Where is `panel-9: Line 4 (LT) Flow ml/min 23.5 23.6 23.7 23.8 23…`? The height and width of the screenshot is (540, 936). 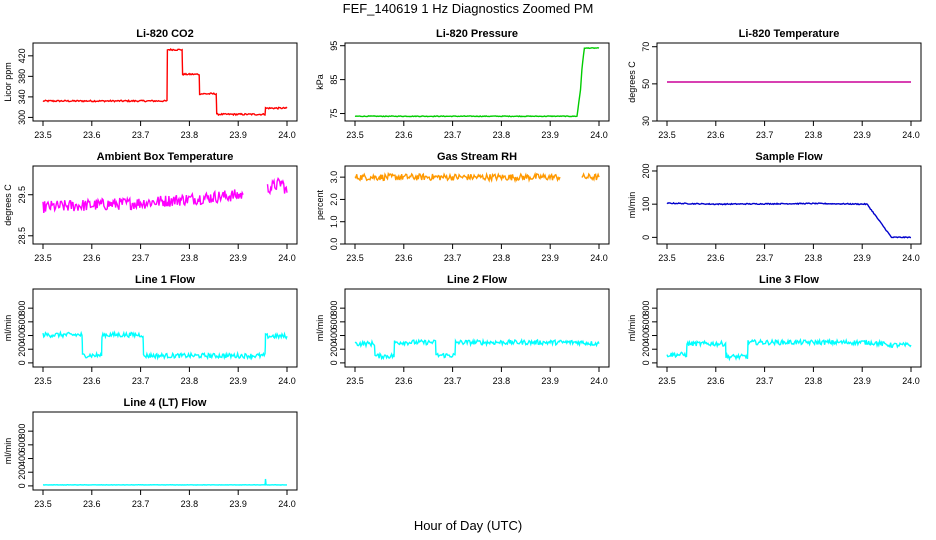
panel-9: Line 4 (LT) Flow ml/min 23.5 23.6 23.7 23.8 23… is located at coordinates (150, 453).